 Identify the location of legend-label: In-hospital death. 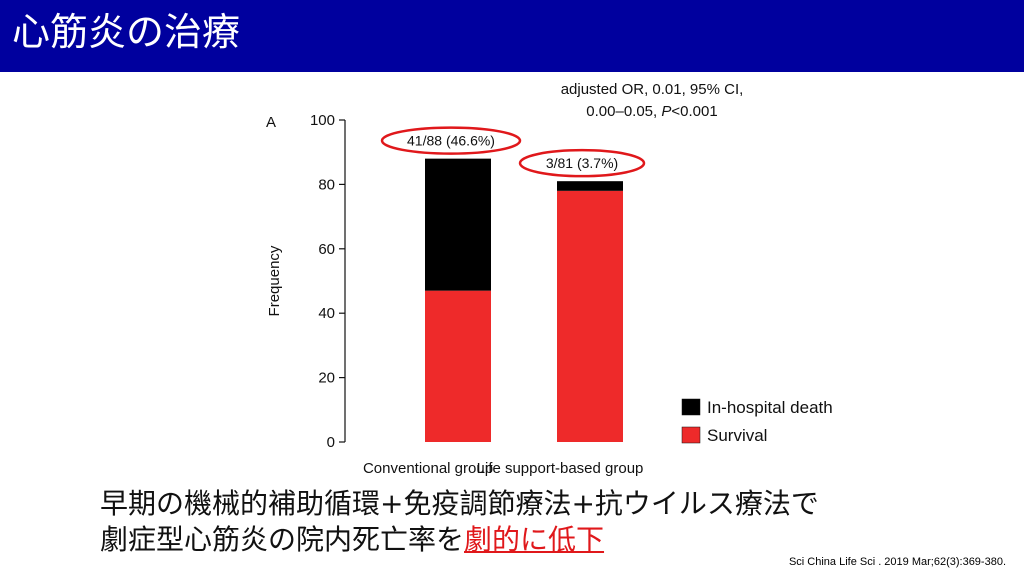
(770, 407).